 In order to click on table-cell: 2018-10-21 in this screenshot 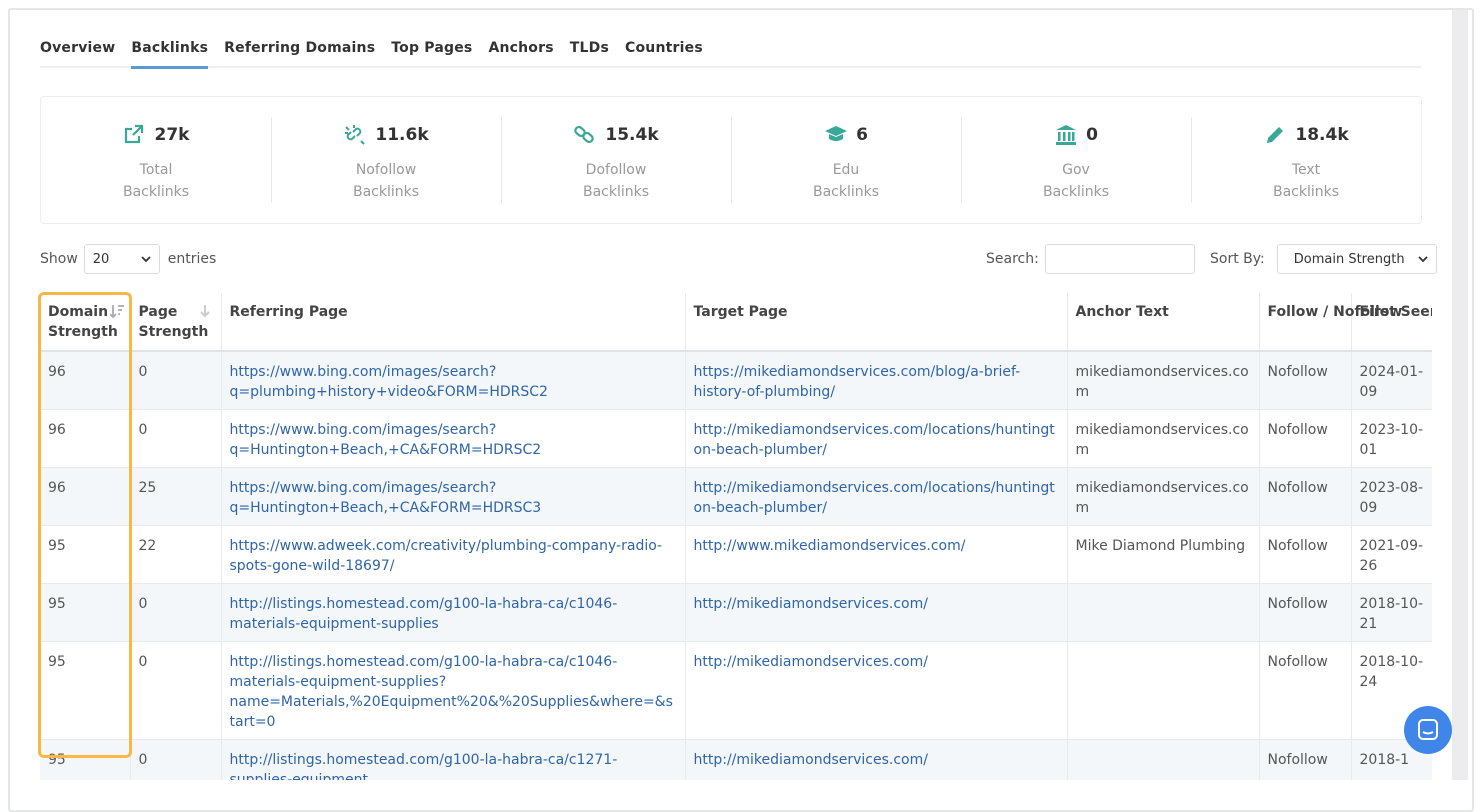, I will do `click(1391, 612)`.